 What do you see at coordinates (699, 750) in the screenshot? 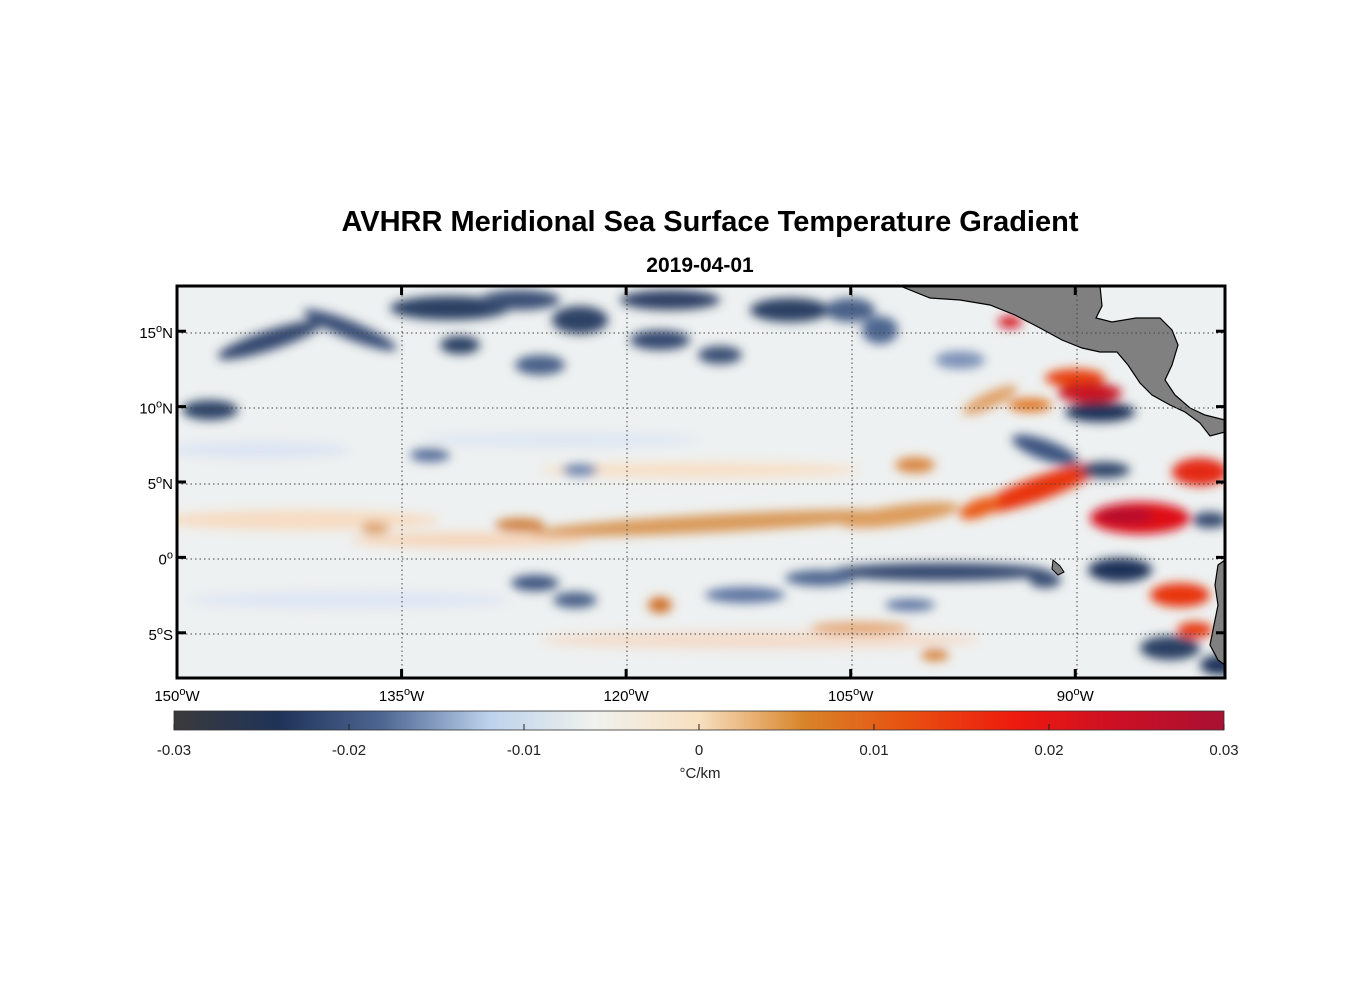
I see `colorbar-tick-label: 0` at bounding box center [699, 750].